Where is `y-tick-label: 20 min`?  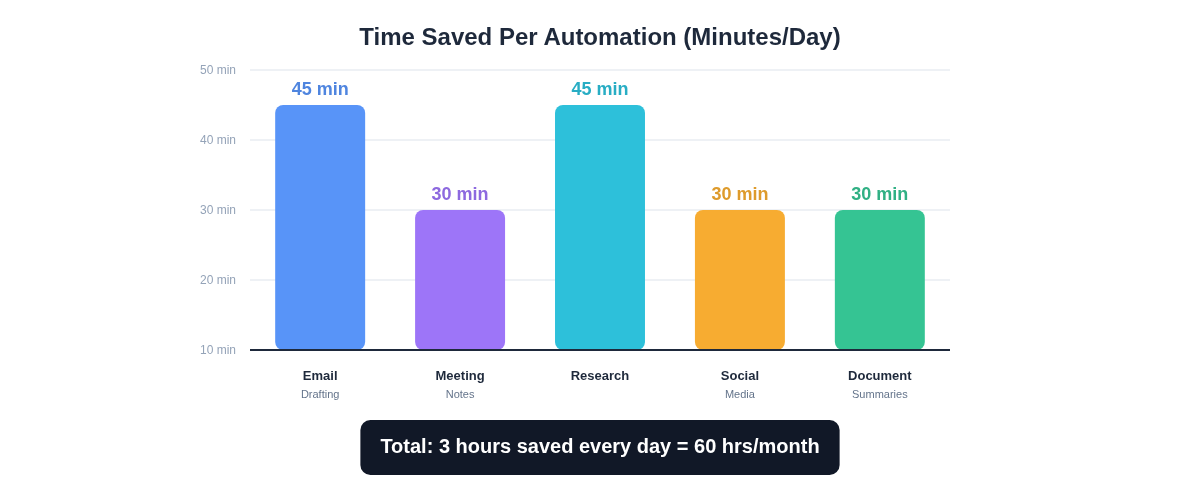 y-tick-label: 20 min is located at coordinates (217, 280).